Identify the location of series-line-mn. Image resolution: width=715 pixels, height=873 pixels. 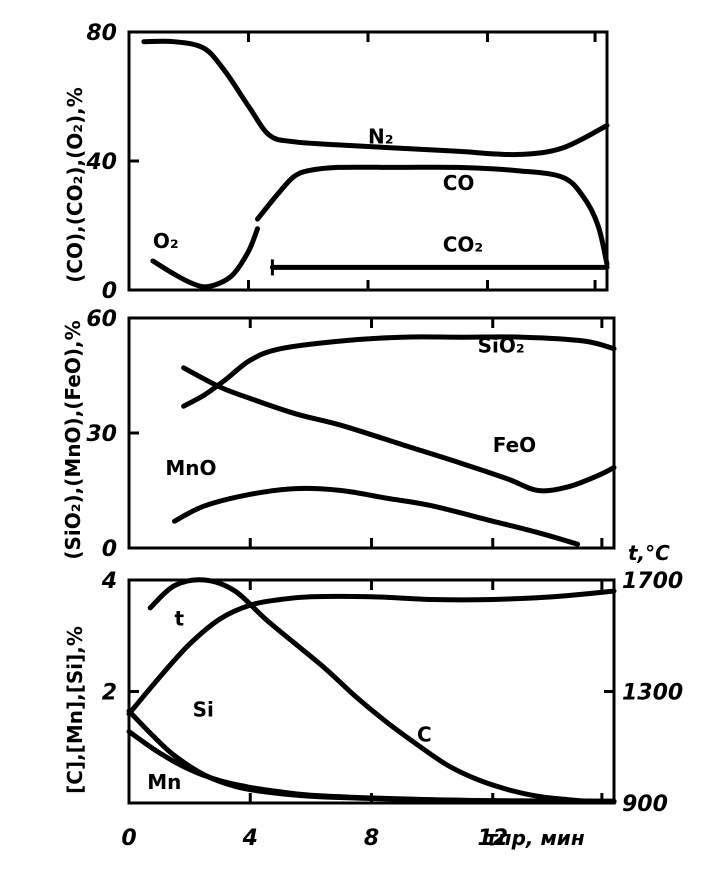
(371, 766).